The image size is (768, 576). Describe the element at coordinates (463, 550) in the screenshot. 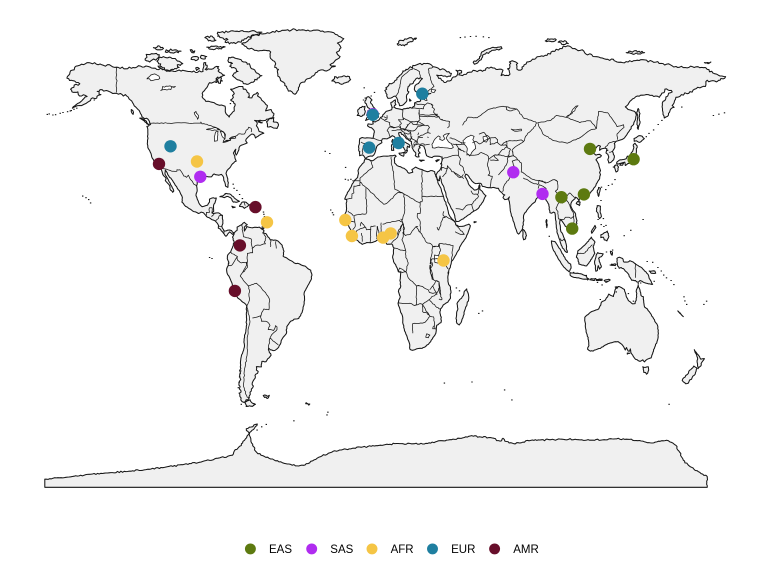

I see `svg-text: EUR` at that location.